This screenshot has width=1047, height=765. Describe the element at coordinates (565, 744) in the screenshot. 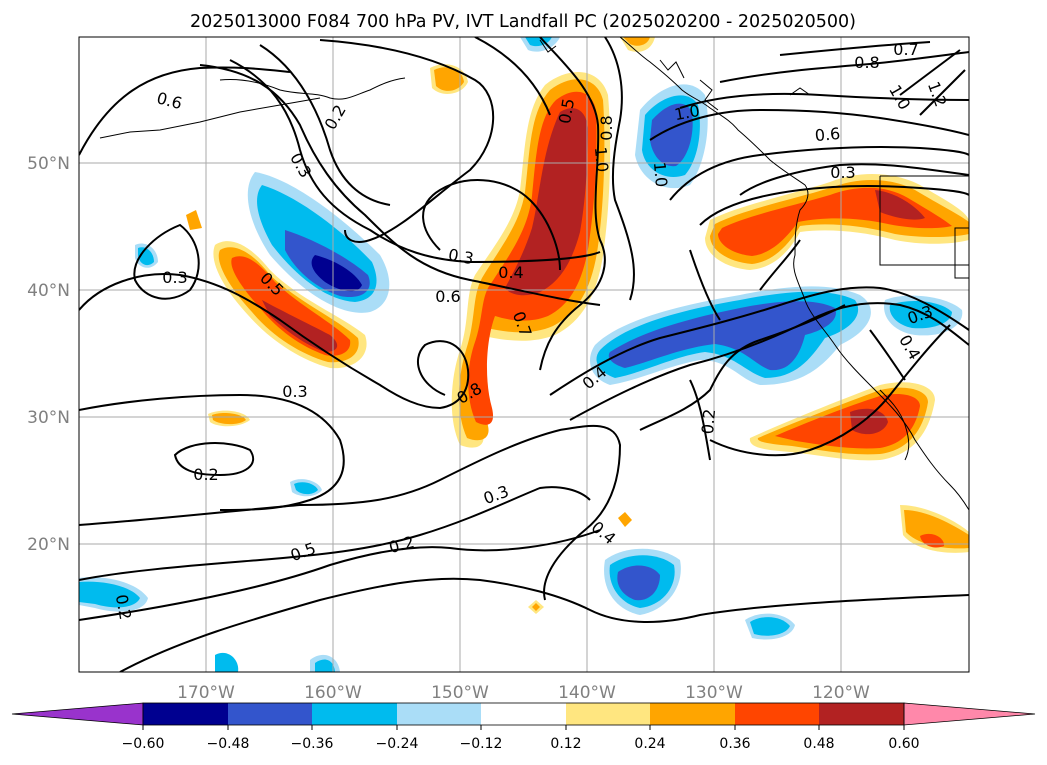

I see `colorbar-tick-label: 0.12` at that location.